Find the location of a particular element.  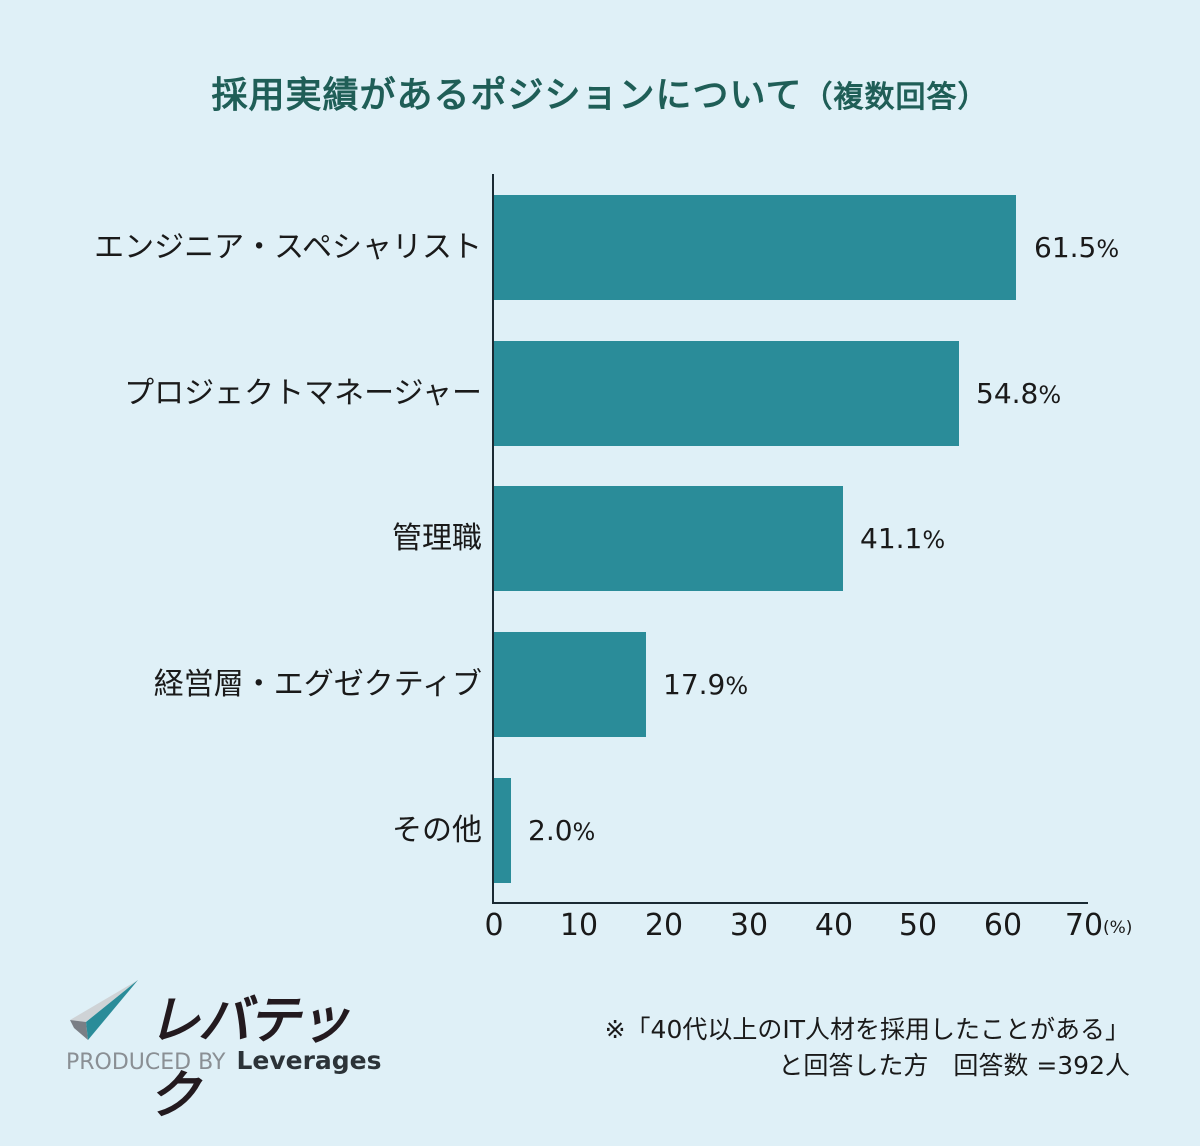

survey-footnote: ※「40代以上のIT人材を採用したことがある」 と回答した方 回答数 =392人 is located at coordinates (867, 1048).